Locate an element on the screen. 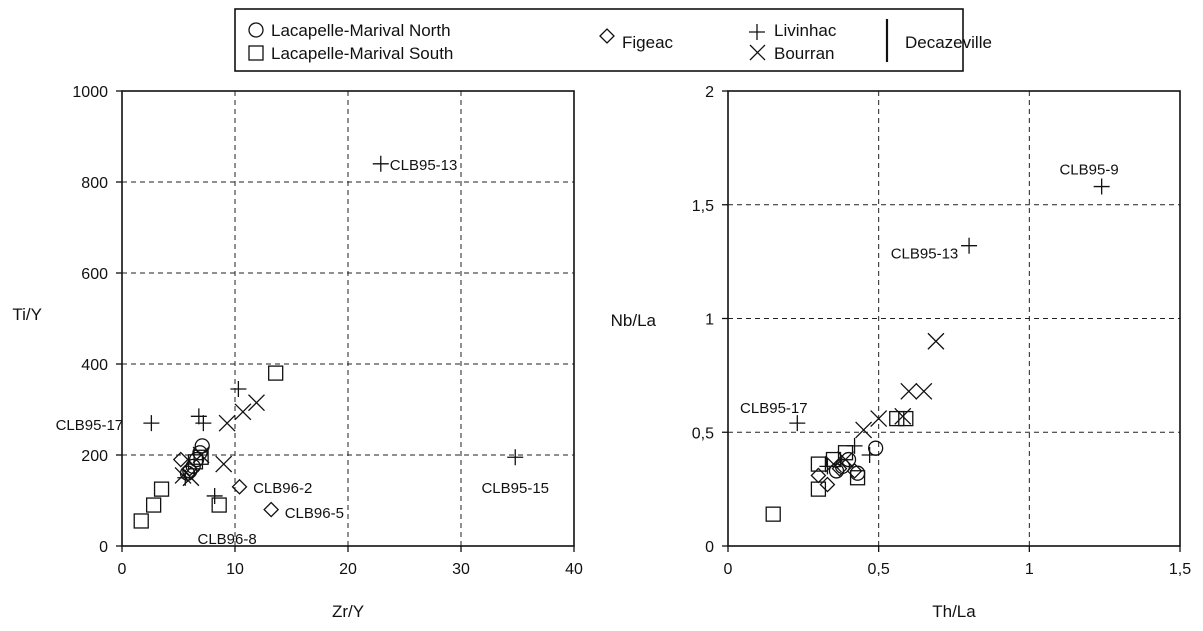  legend-symbol-cross is located at coordinates (757, 52).